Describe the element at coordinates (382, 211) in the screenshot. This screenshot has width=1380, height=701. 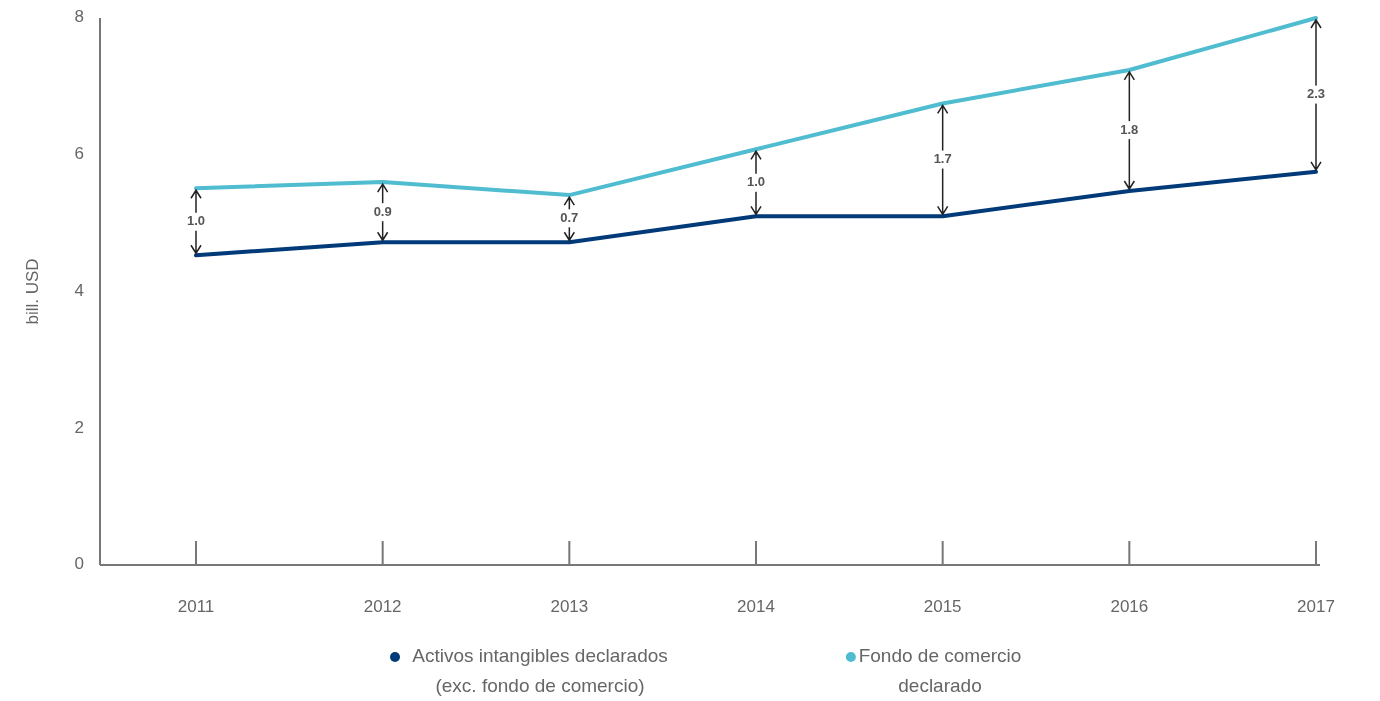
I see `annotation: 0.9` at that location.